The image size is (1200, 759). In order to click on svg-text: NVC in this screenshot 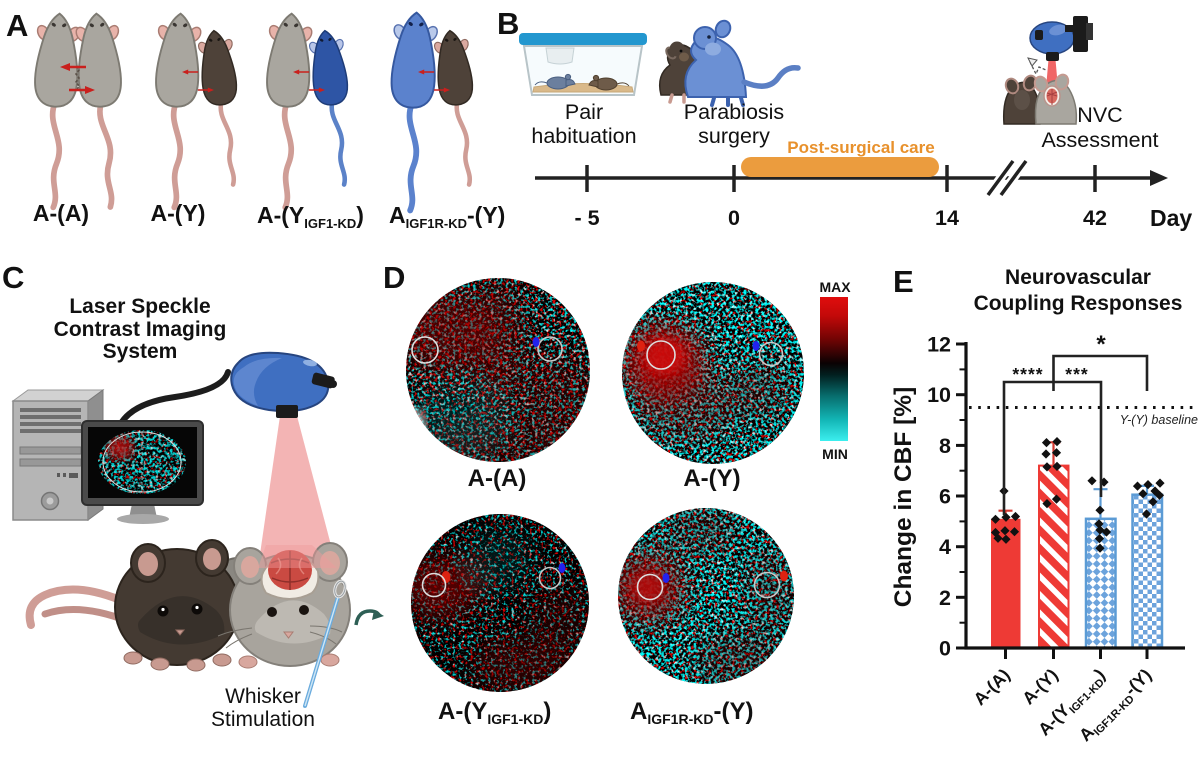, I will do `click(1099, 115)`.